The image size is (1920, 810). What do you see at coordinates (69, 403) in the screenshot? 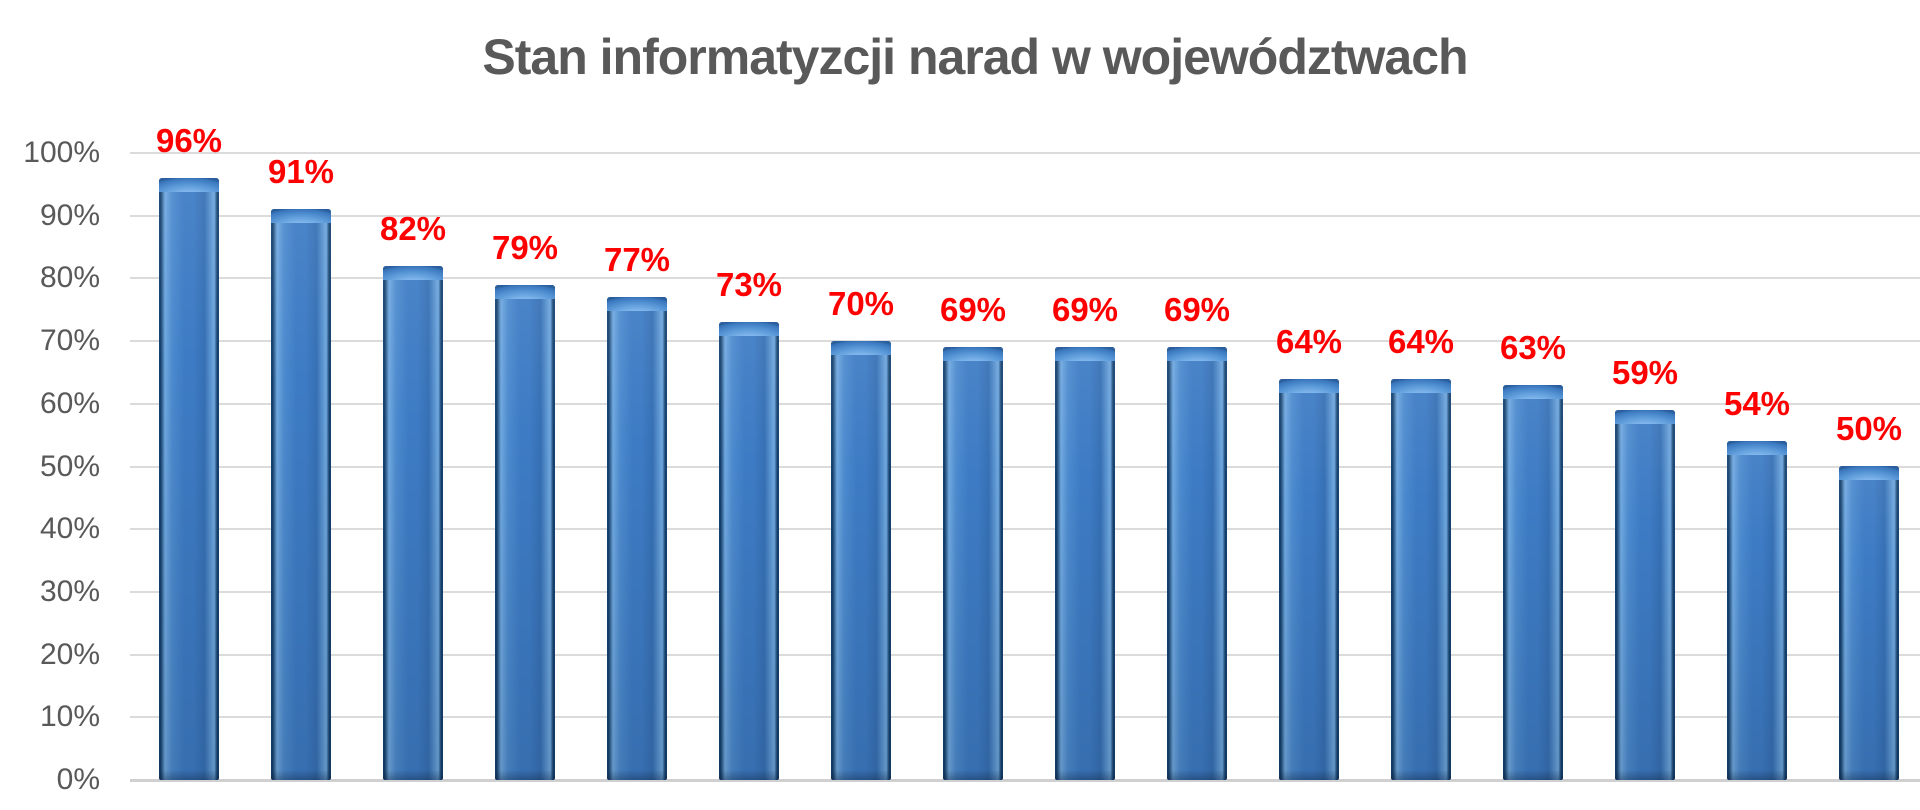
I see `y-tick-label: 60%` at bounding box center [69, 403].